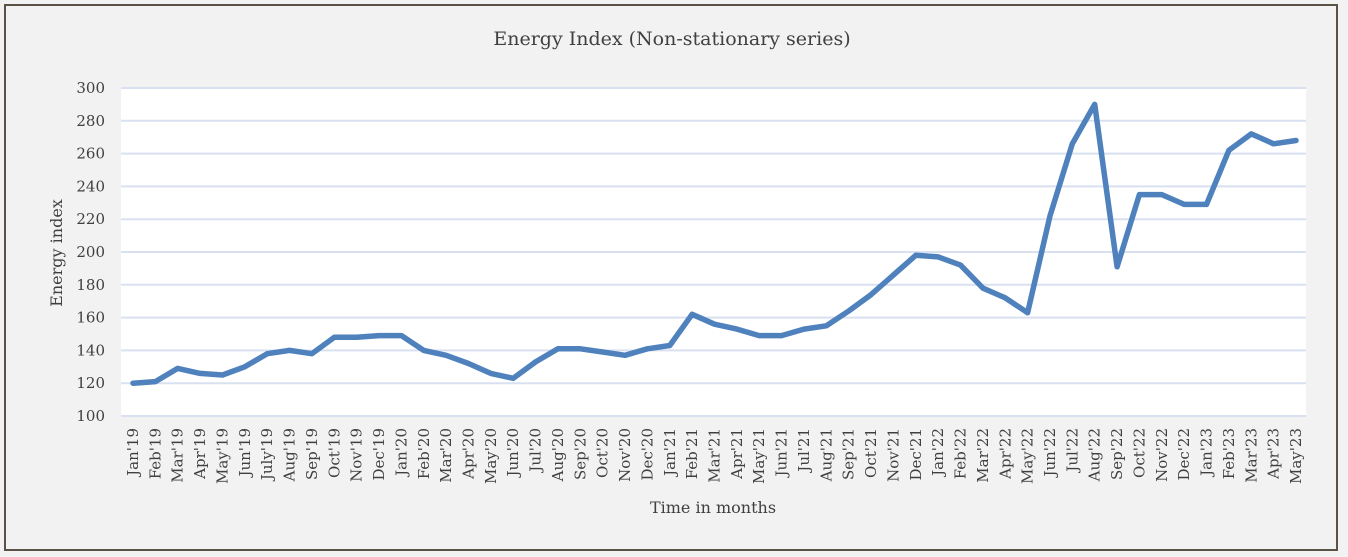  What do you see at coordinates (468, 454) in the screenshot?
I see `x-tick-label: Apr'20` at bounding box center [468, 454].